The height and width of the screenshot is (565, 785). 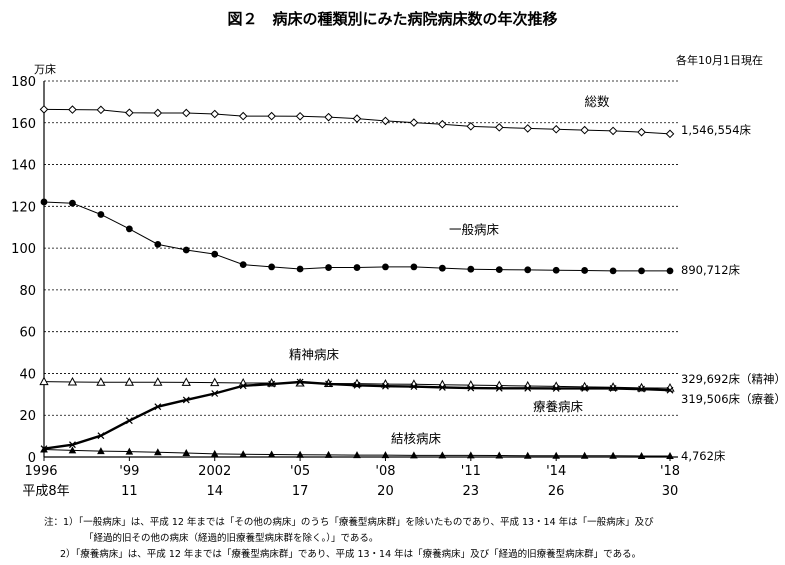 I want to click on series-end-label: 329,692床（精神）, so click(x=733, y=379).